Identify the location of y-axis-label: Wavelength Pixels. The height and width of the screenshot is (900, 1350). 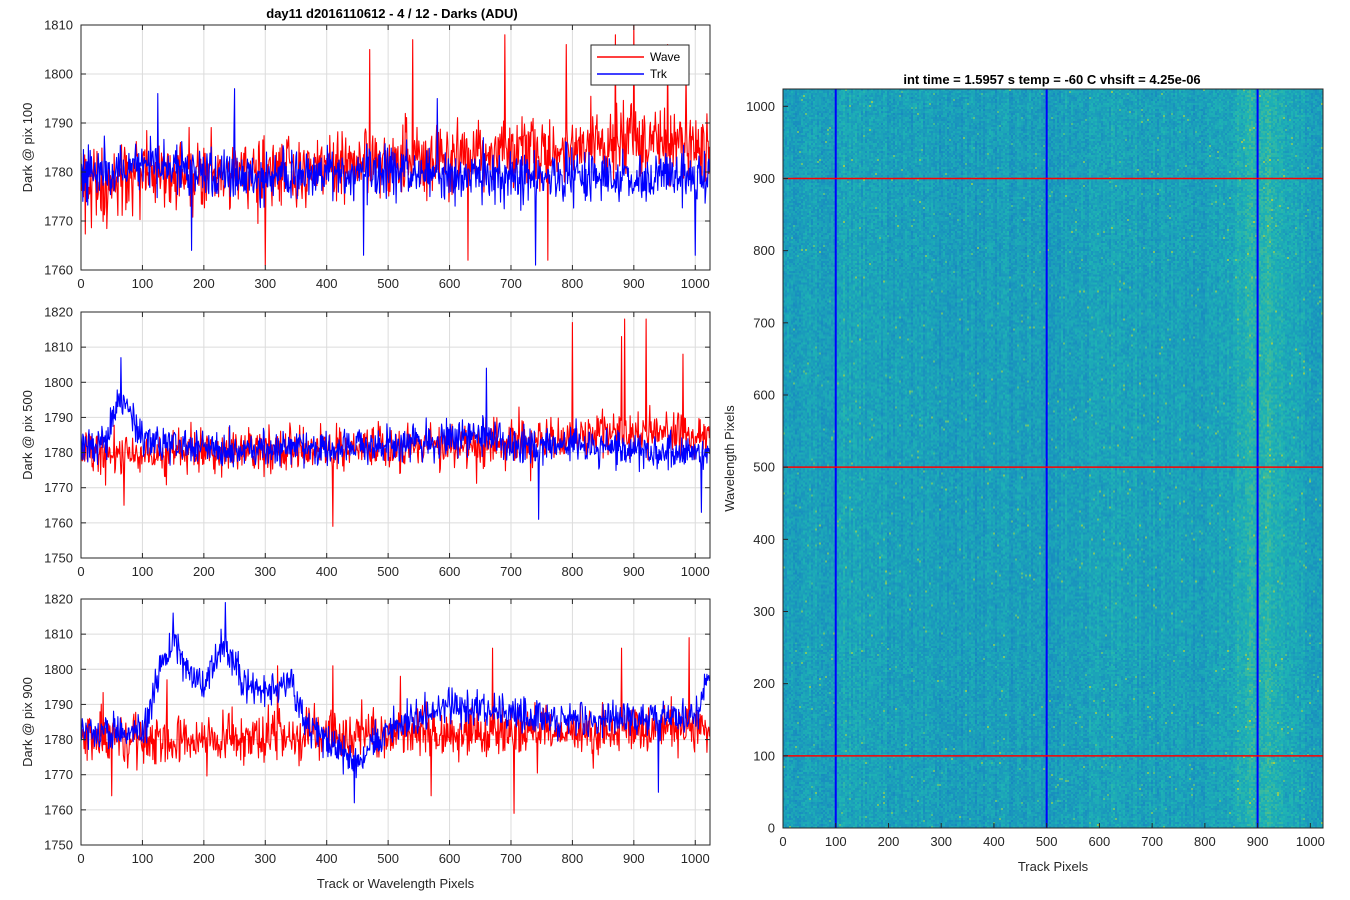
(729, 458).